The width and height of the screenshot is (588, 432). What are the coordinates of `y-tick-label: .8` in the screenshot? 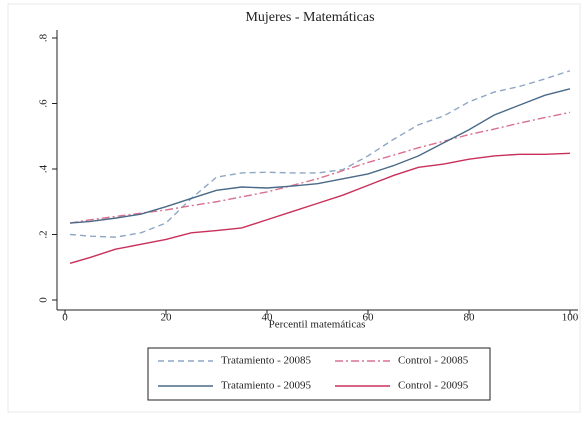 It's located at (44, 37).